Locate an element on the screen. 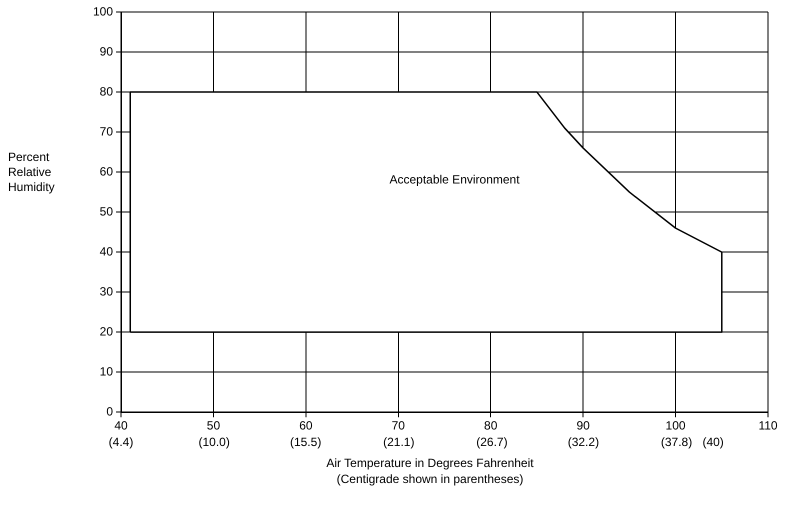 The image size is (788, 508). annotation: Acceptable Environment is located at coordinates (454, 179).